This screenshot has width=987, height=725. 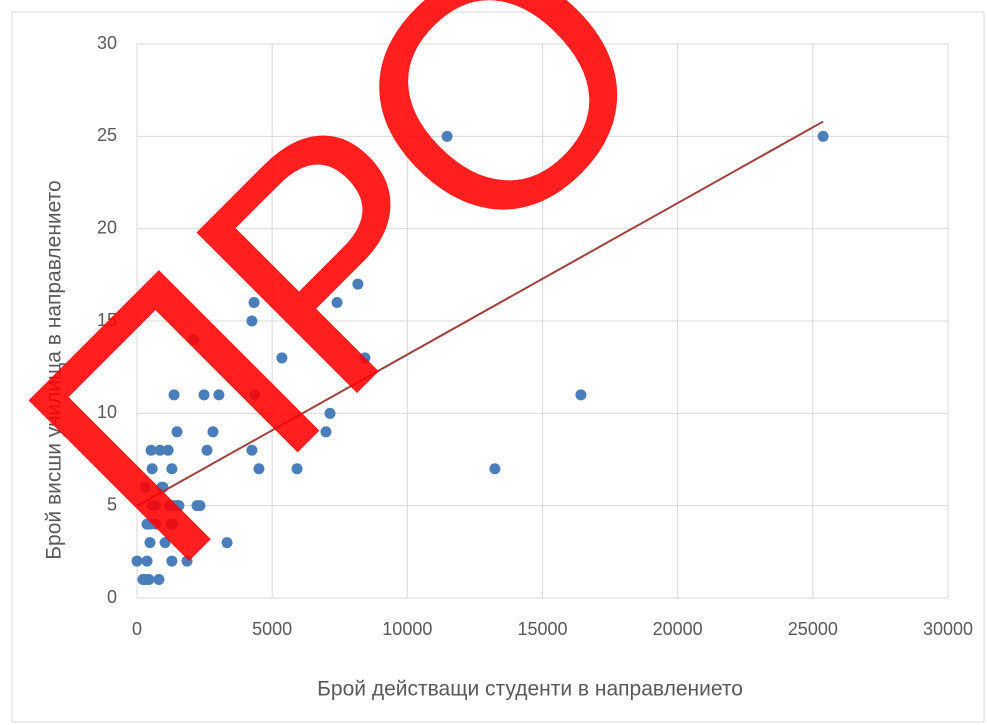 I want to click on y-tick-label: 30, so click(x=107, y=43).